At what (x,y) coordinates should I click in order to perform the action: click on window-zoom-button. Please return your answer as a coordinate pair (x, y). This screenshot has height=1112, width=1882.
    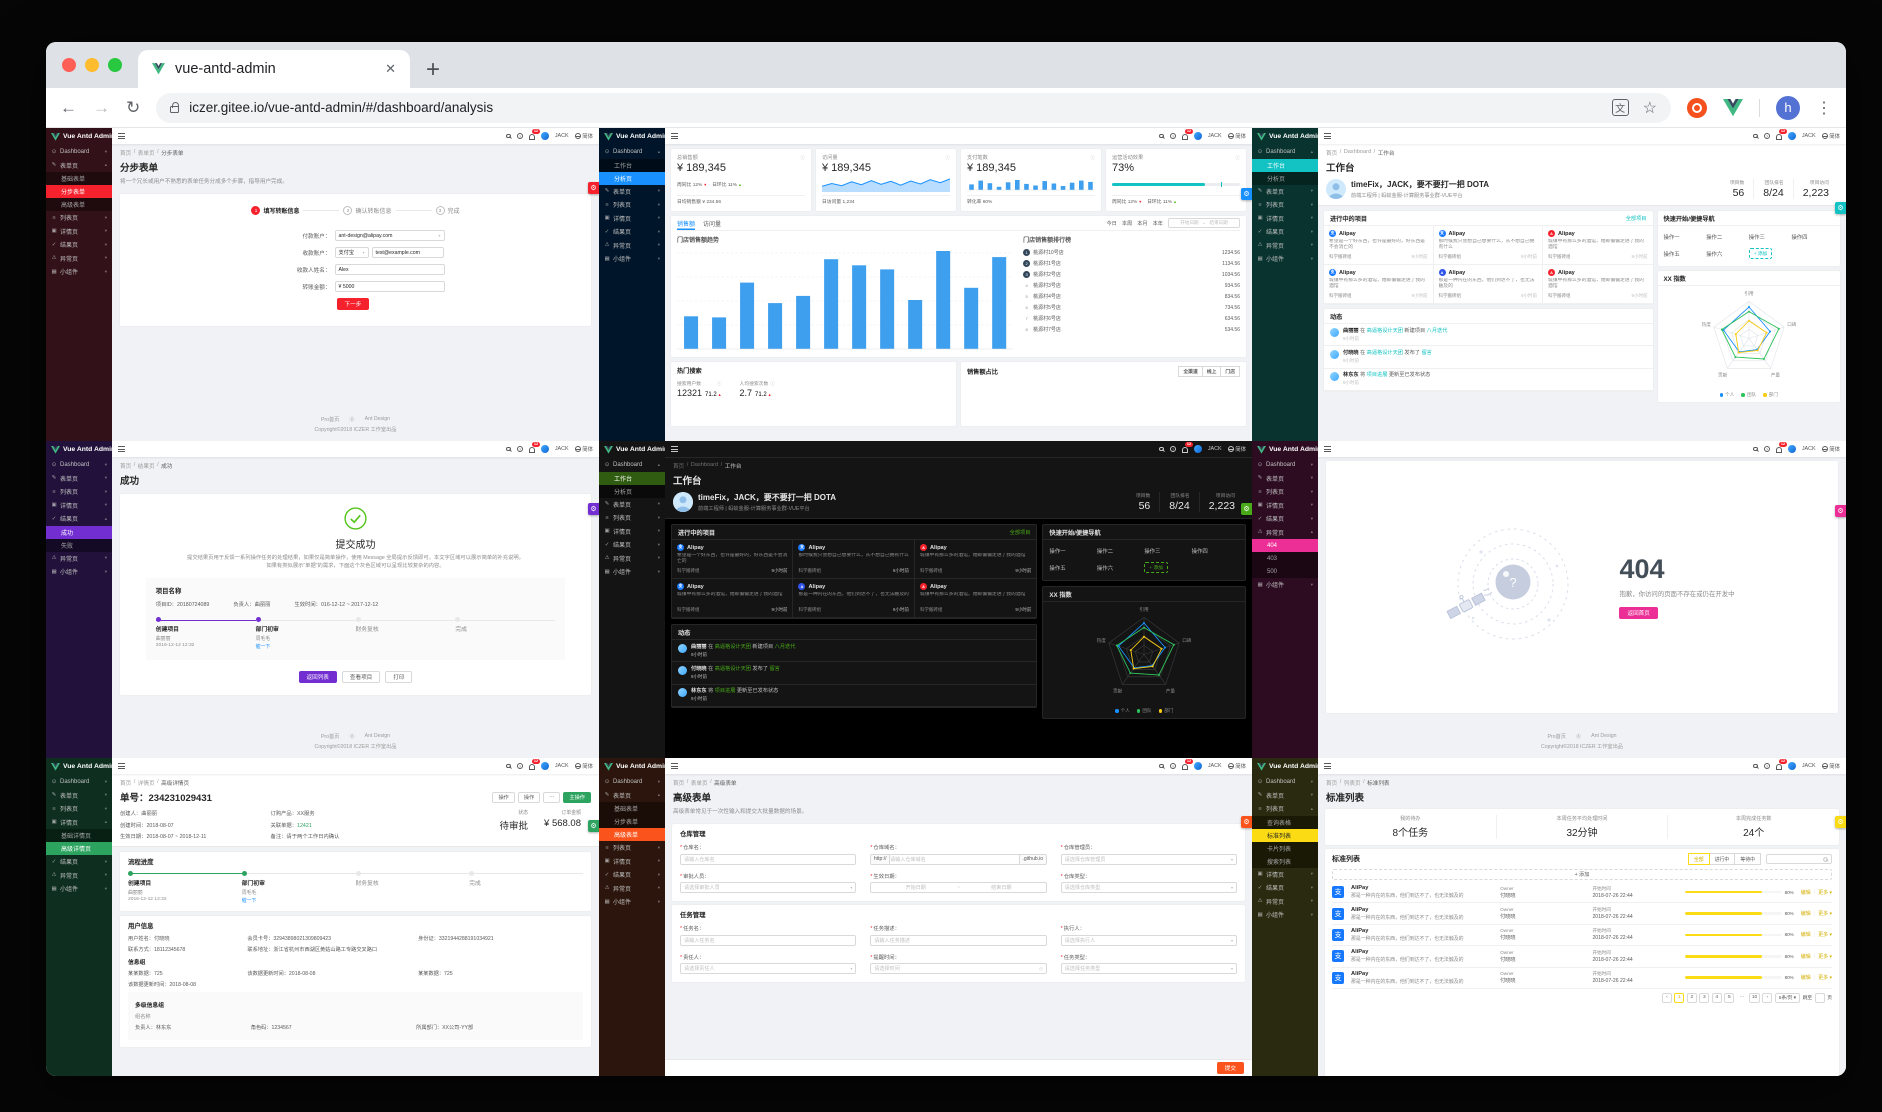
    Looking at the image, I should click on (115, 65).